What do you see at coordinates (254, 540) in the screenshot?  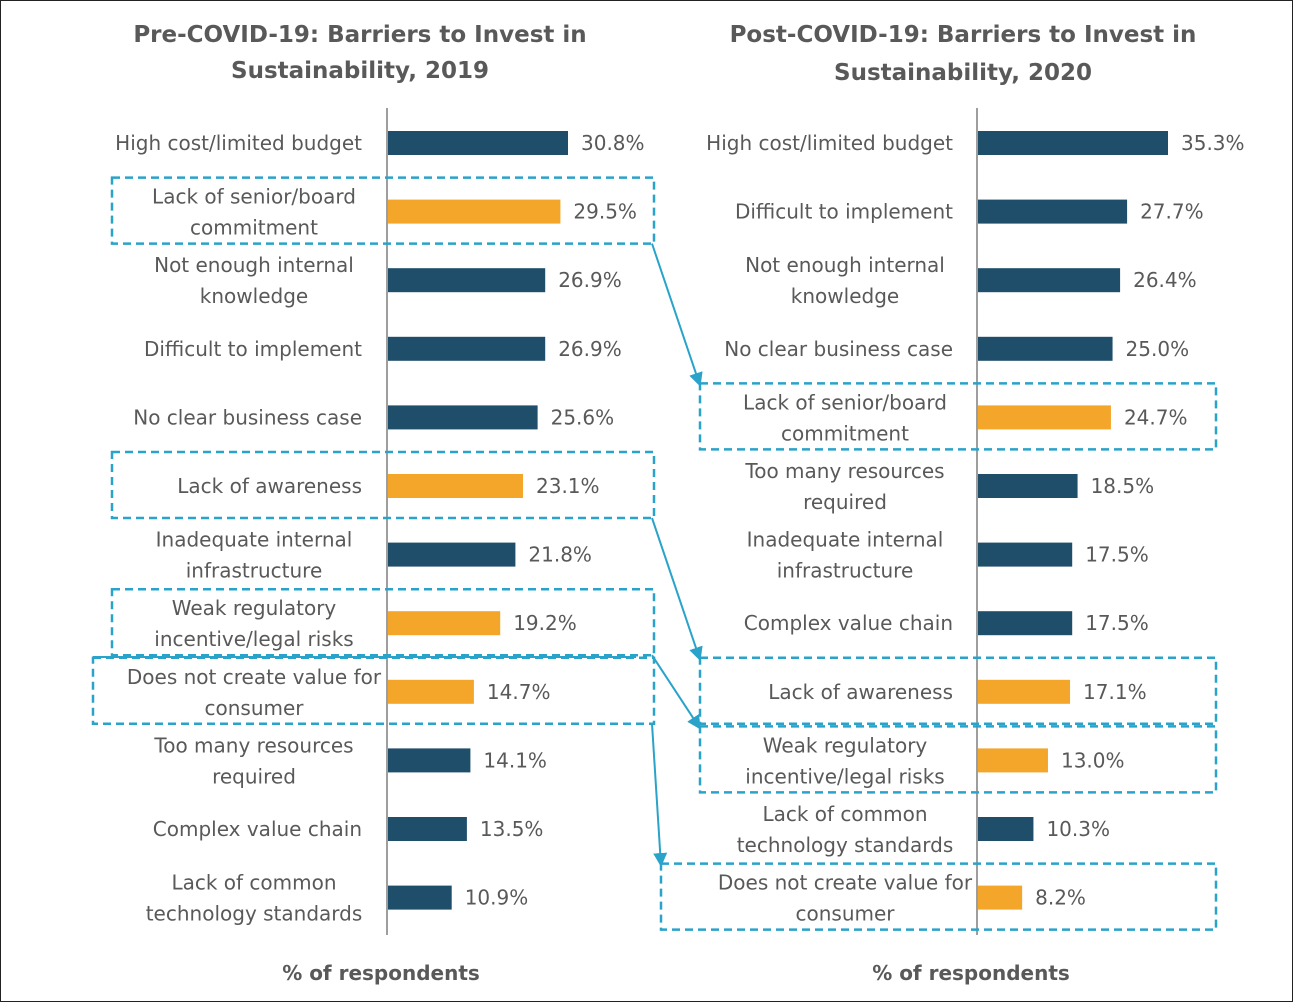 I see `category-label-line: Inadequate internal` at bounding box center [254, 540].